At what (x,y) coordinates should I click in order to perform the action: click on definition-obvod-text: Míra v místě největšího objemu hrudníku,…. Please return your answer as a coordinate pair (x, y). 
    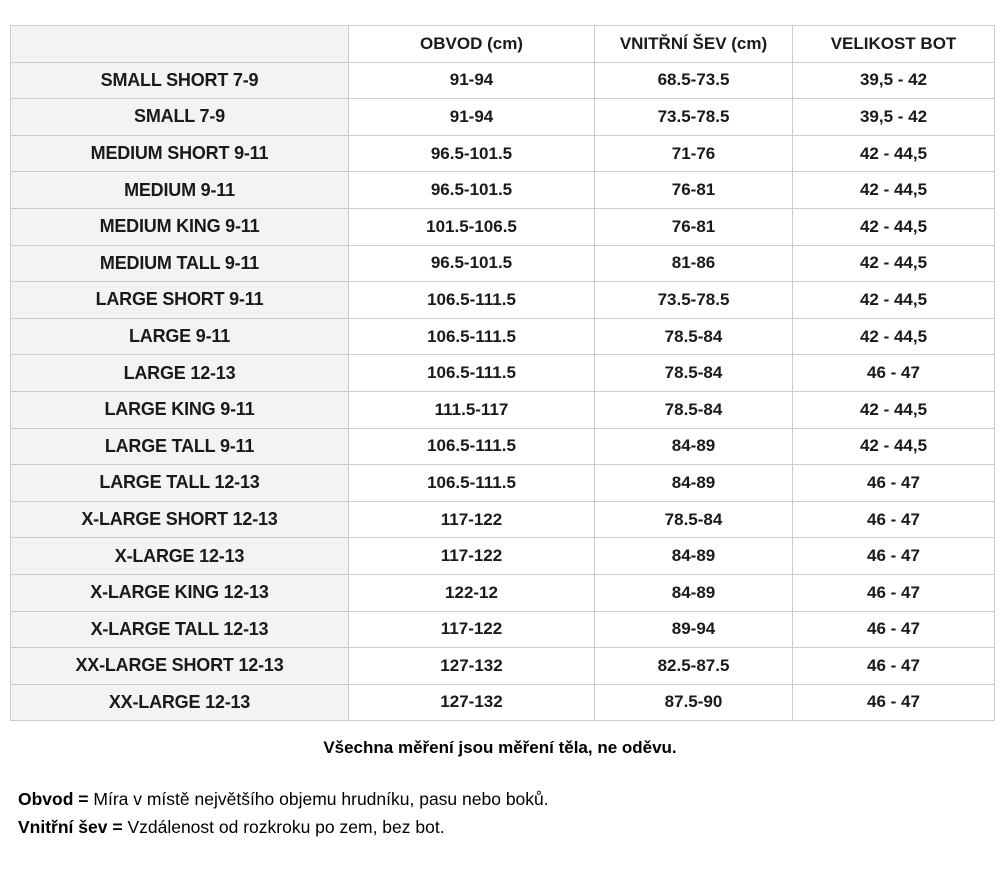
    Looking at the image, I should click on (321, 799).